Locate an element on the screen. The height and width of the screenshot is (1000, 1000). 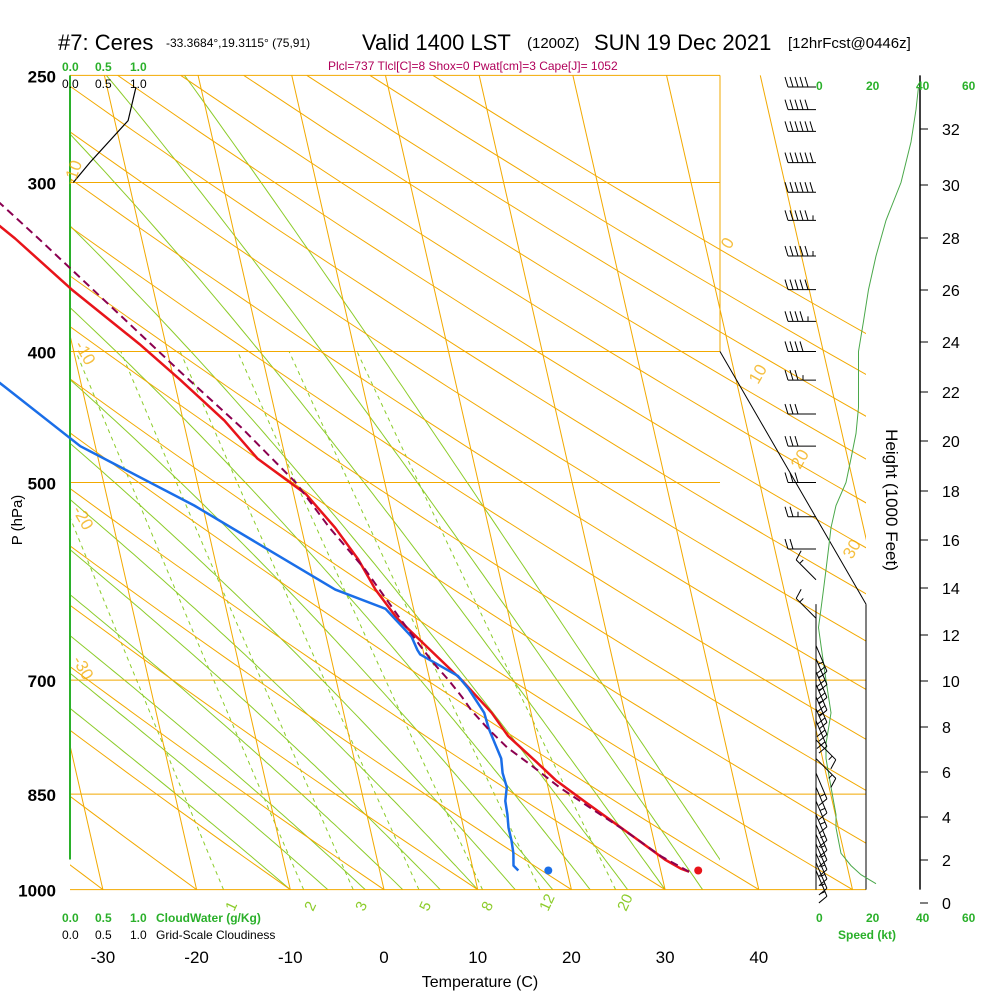
speed-tick-top: 60 is located at coordinates (969, 86).